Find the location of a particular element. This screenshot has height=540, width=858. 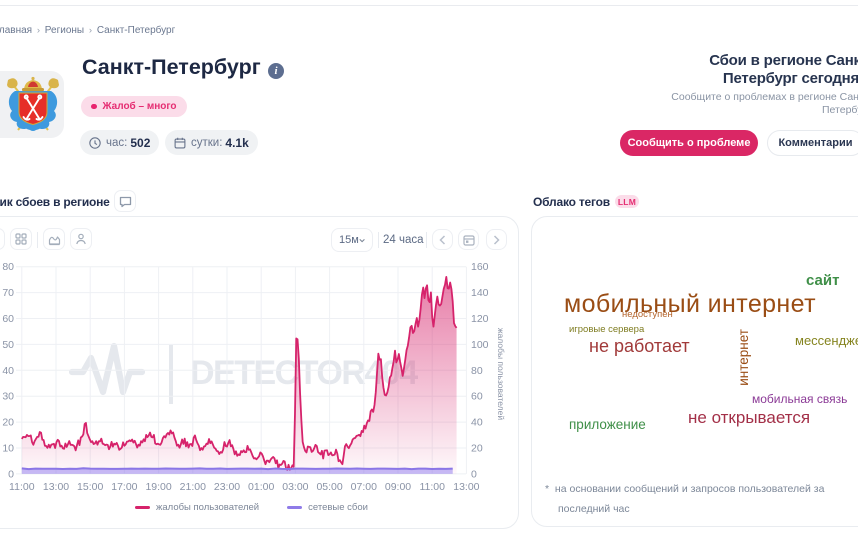

svg-text: 100 is located at coordinates (480, 345).